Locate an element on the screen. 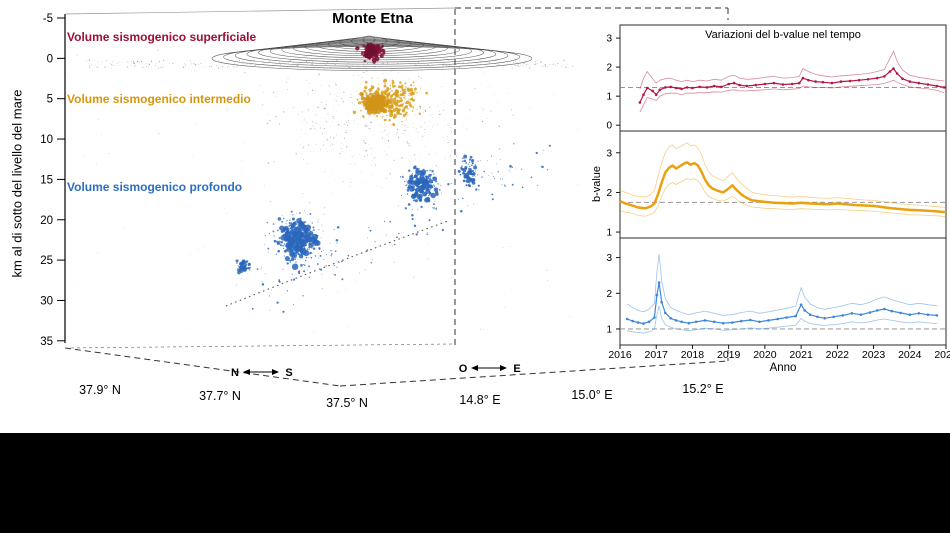 The image size is (950, 533). depth-axis-label: km al di sotto del livello del mare is located at coordinates (17, 183).